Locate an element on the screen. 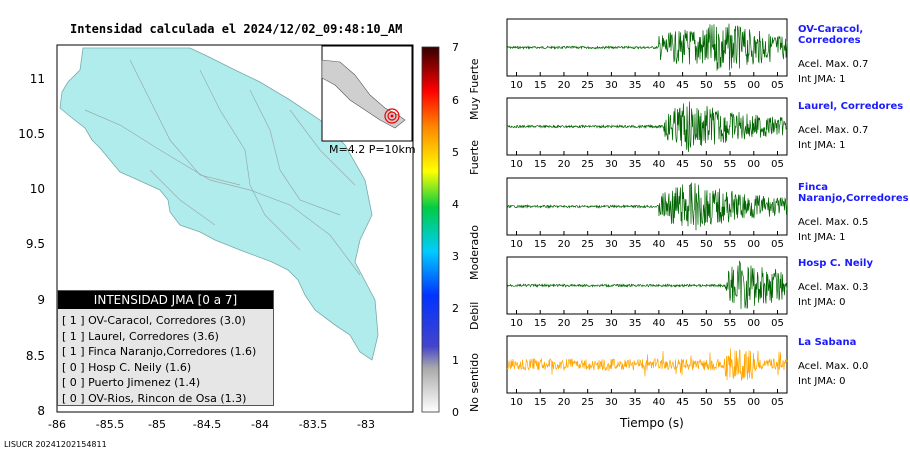 The height and width of the screenshot is (460, 910). traces-xlabel: Tiempo (s) is located at coordinates (652, 423).